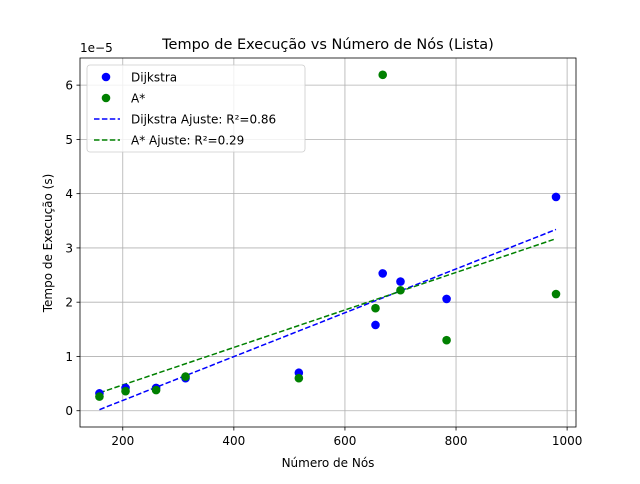 This screenshot has width=640, height=484. What do you see at coordinates (233, 441) in the screenshot?
I see `x-tick-label: 400` at bounding box center [233, 441].